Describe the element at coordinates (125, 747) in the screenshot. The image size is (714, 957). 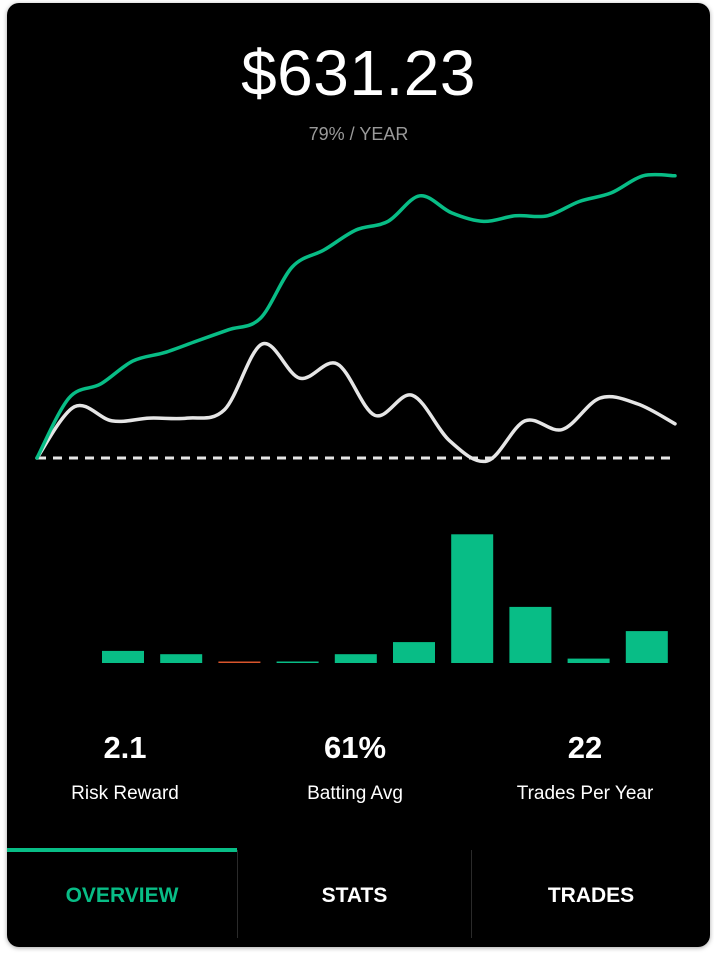
I see `stat-value: 2.1` at that location.